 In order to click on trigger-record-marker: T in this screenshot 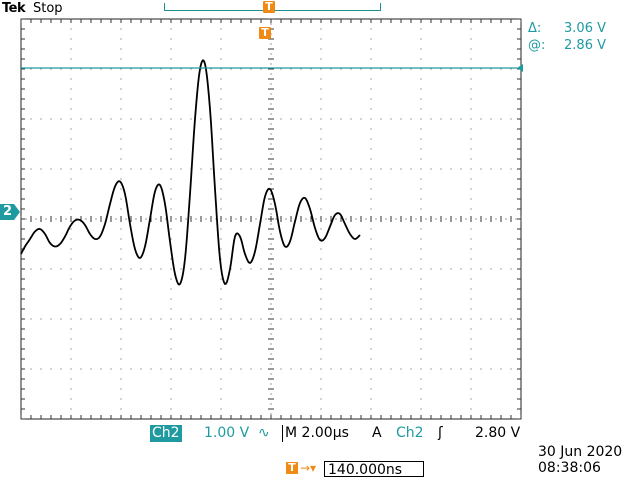, I will do `click(269, 7)`.